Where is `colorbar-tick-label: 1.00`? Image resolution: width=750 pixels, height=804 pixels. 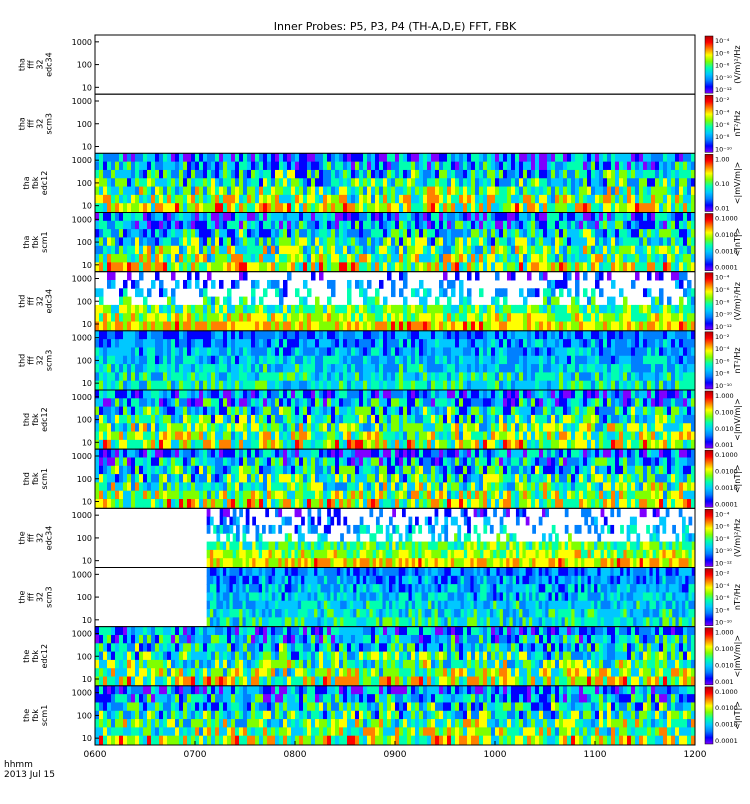
colorbar-tick-label: 1.00 is located at coordinates (722, 159).